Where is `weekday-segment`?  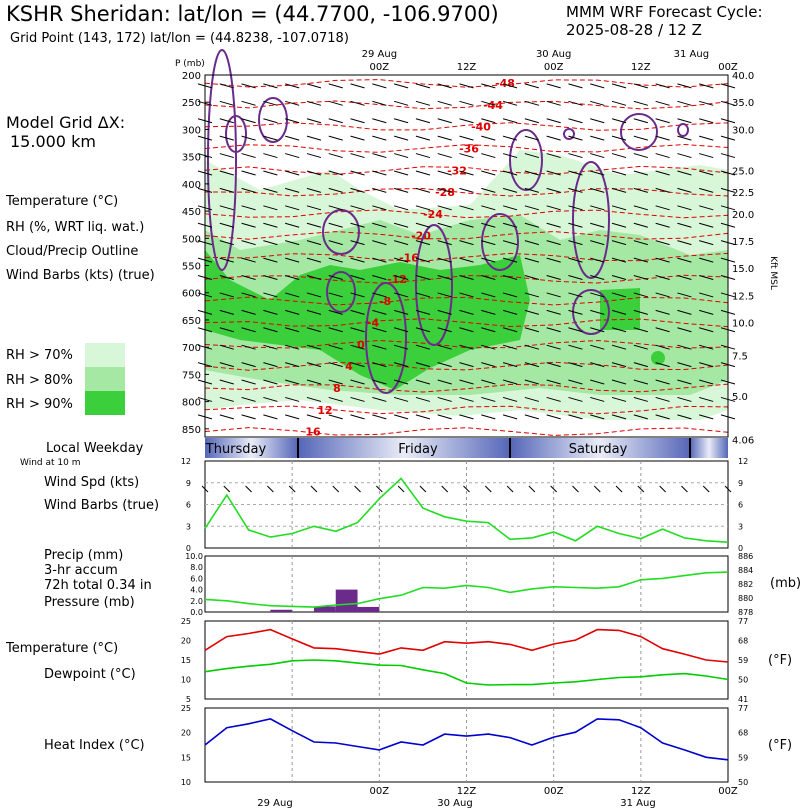
weekday-segment is located at coordinates (251, 448).